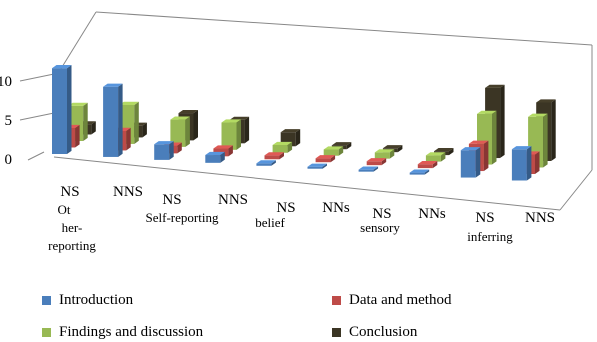 This screenshot has height=342, width=597. What do you see at coordinates (391, 300) in the screenshot?
I see `legend-item-data-and-method: Data and method` at bounding box center [391, 300].